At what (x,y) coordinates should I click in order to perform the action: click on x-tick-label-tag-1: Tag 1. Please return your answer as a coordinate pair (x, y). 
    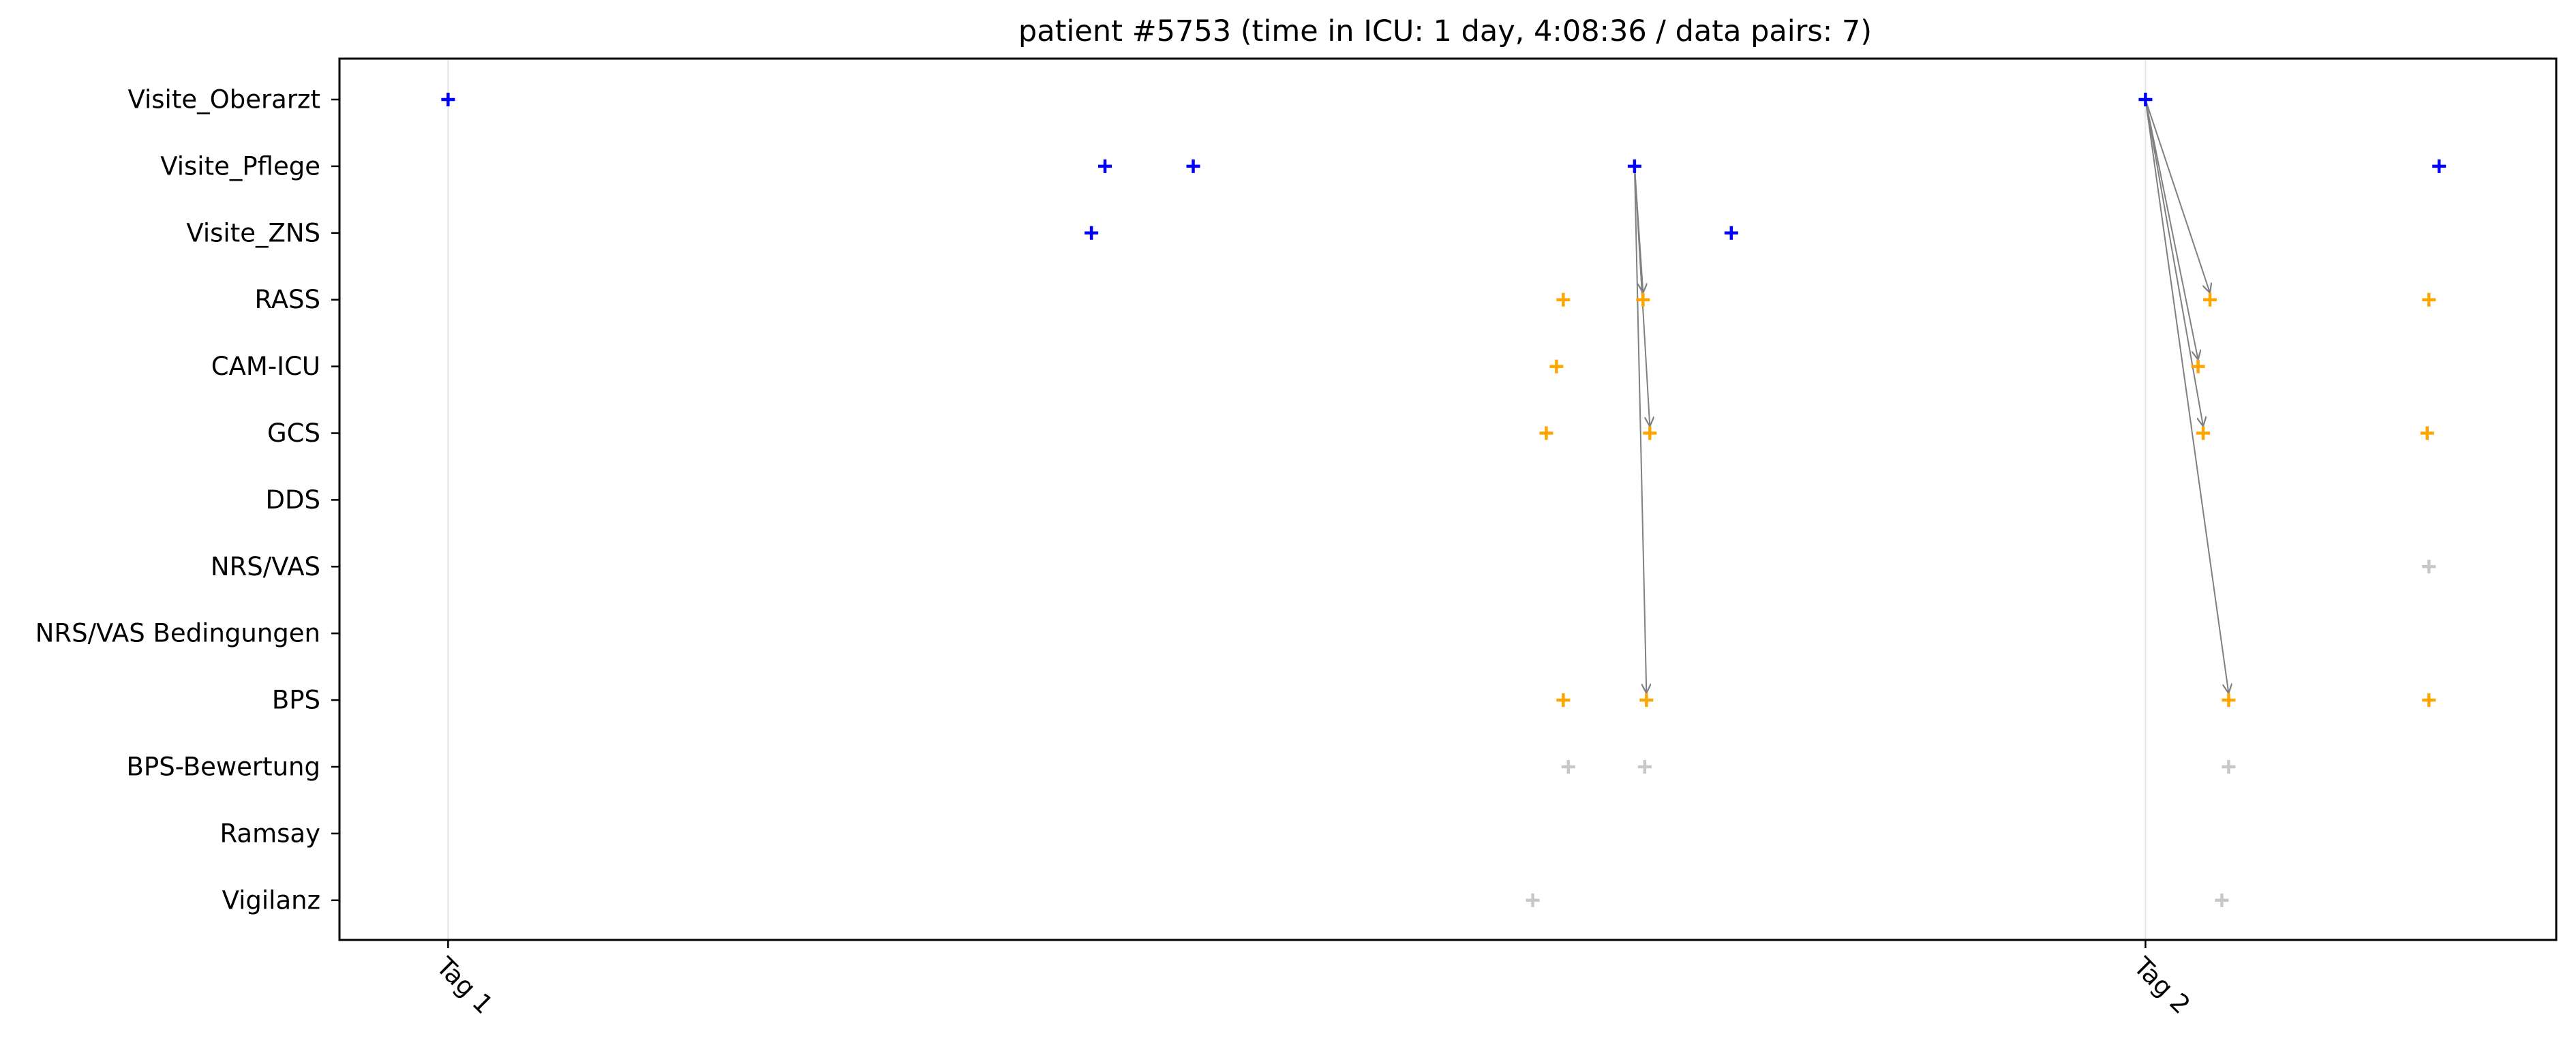
    Looking at the image, I should click on (464, 985).